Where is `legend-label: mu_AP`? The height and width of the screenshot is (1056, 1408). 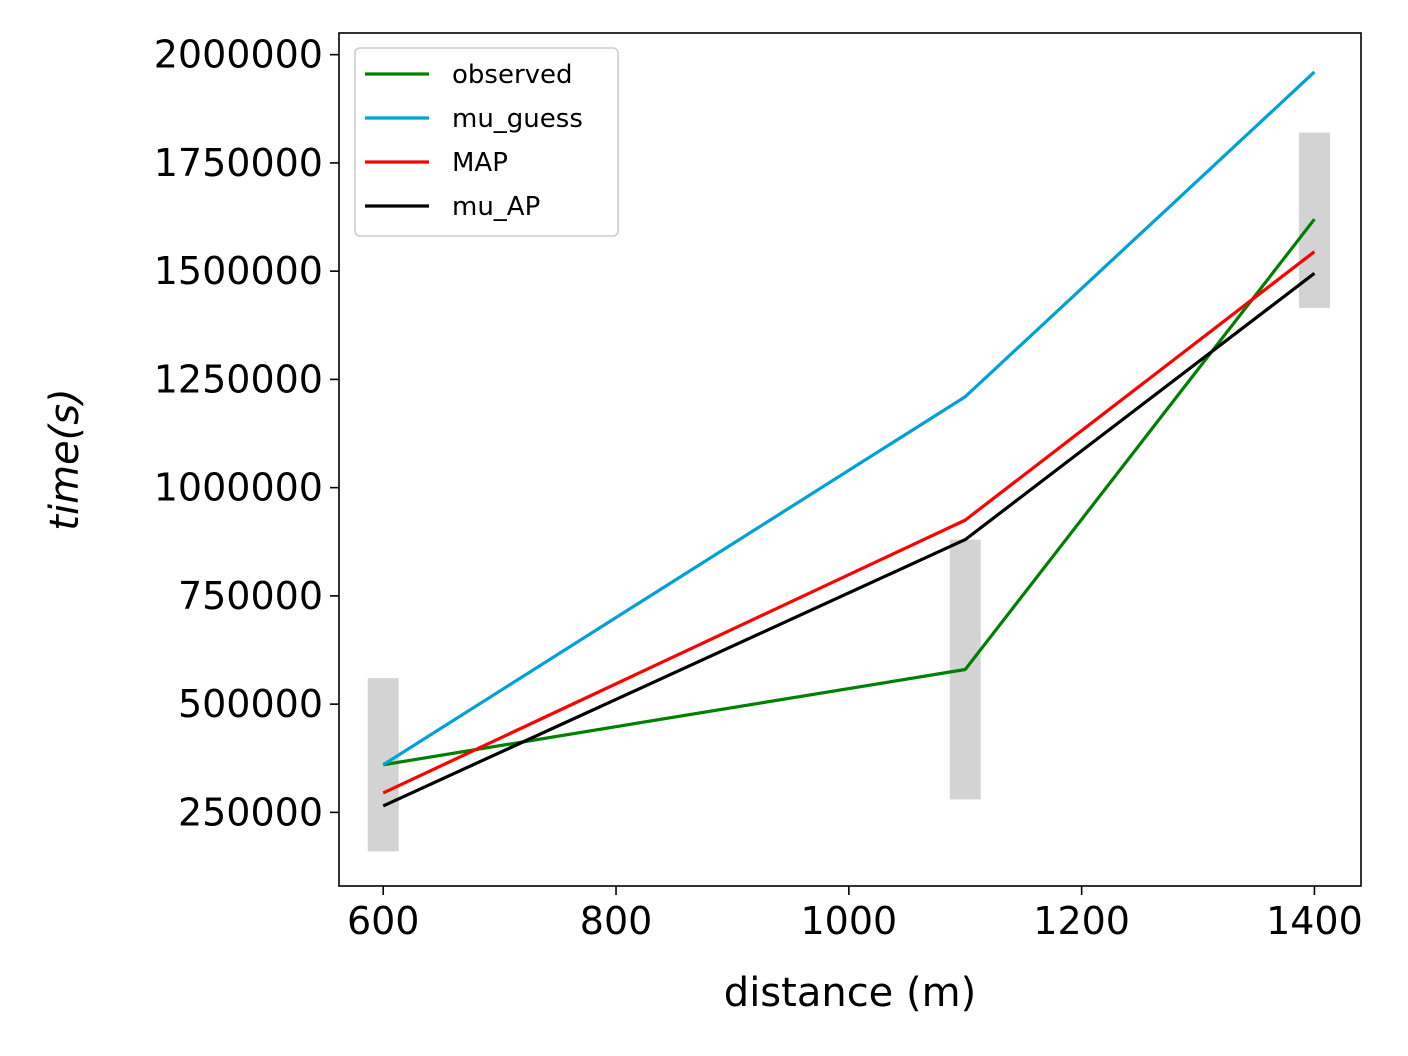
legend-label: mu_AP is located at coordinates (496, 207).